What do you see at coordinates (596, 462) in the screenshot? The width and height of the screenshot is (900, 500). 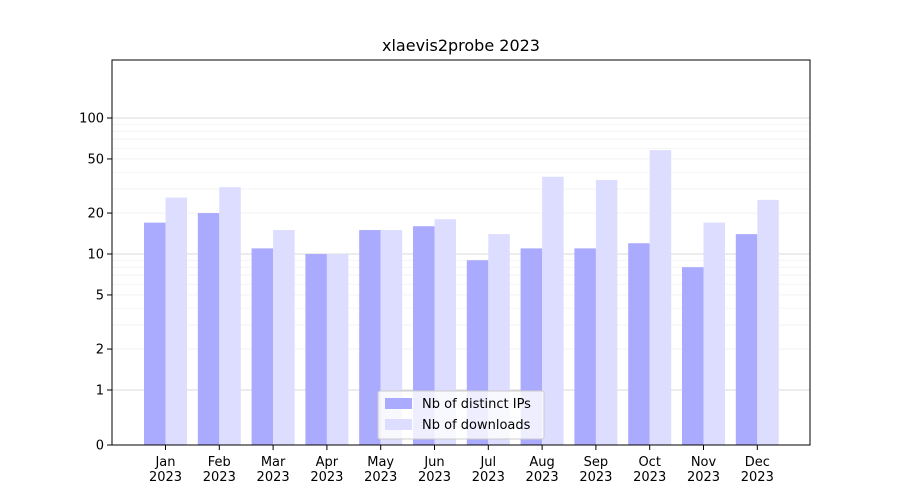 I see `x-tick-label: Sep` at bounding box center [596, 462].